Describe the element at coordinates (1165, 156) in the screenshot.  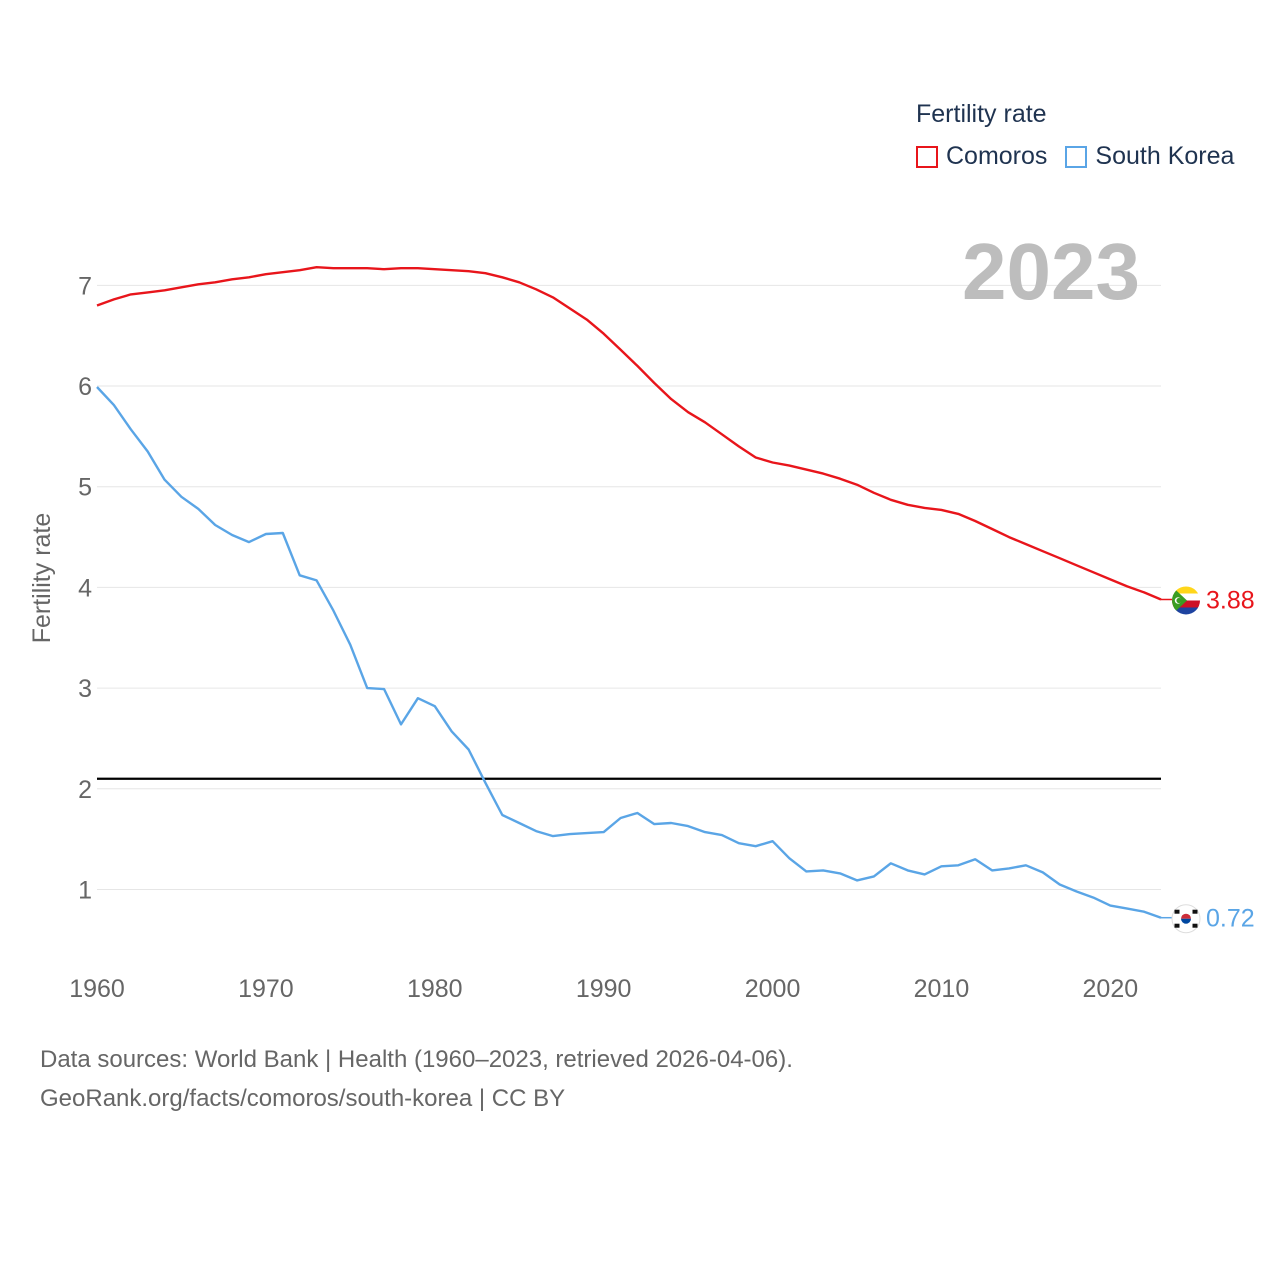
I see `legend-label-south-korea: South Korea` at that location.